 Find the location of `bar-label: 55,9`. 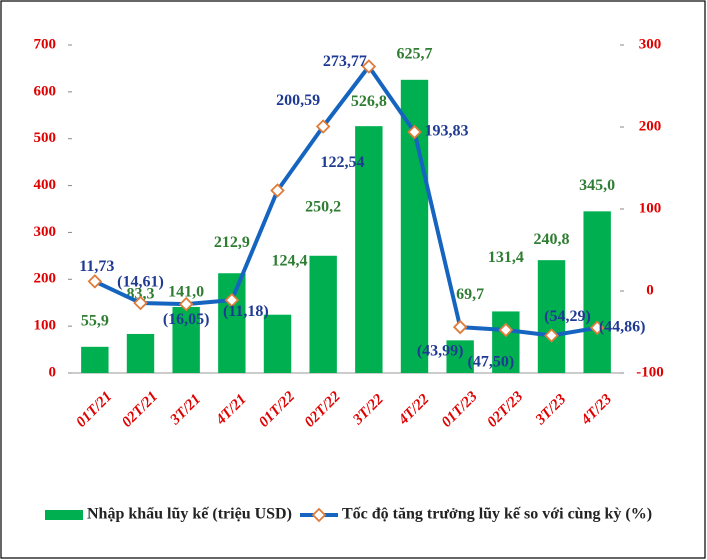

bar-label: 55,9 is located at coordinates (95, 320).